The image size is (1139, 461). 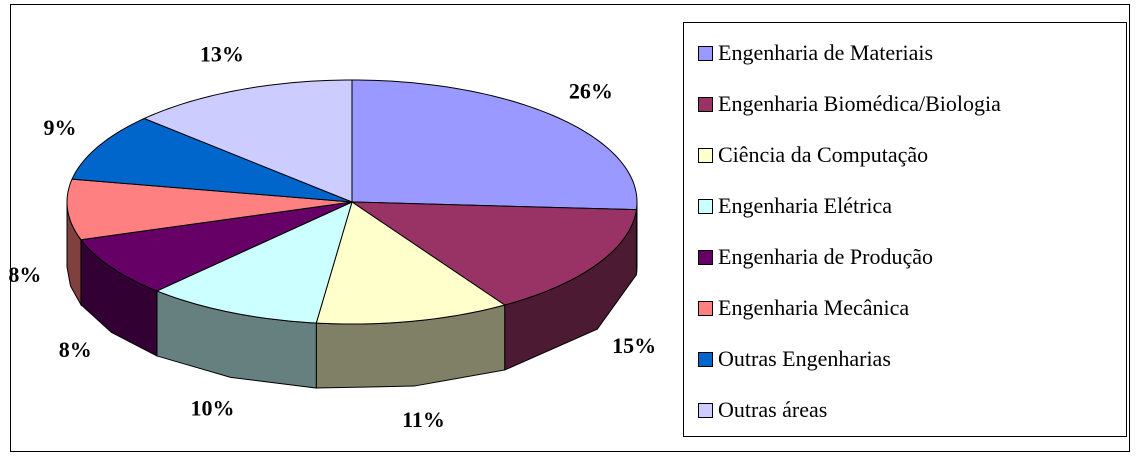 I want to click on legend-label: Outras Engenharias, so click(x=804, y=358).